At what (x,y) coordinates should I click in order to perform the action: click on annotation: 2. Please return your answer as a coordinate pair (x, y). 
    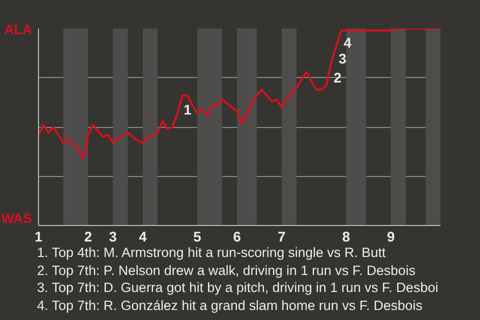
    Looking at the image, I should click on (338, 78).